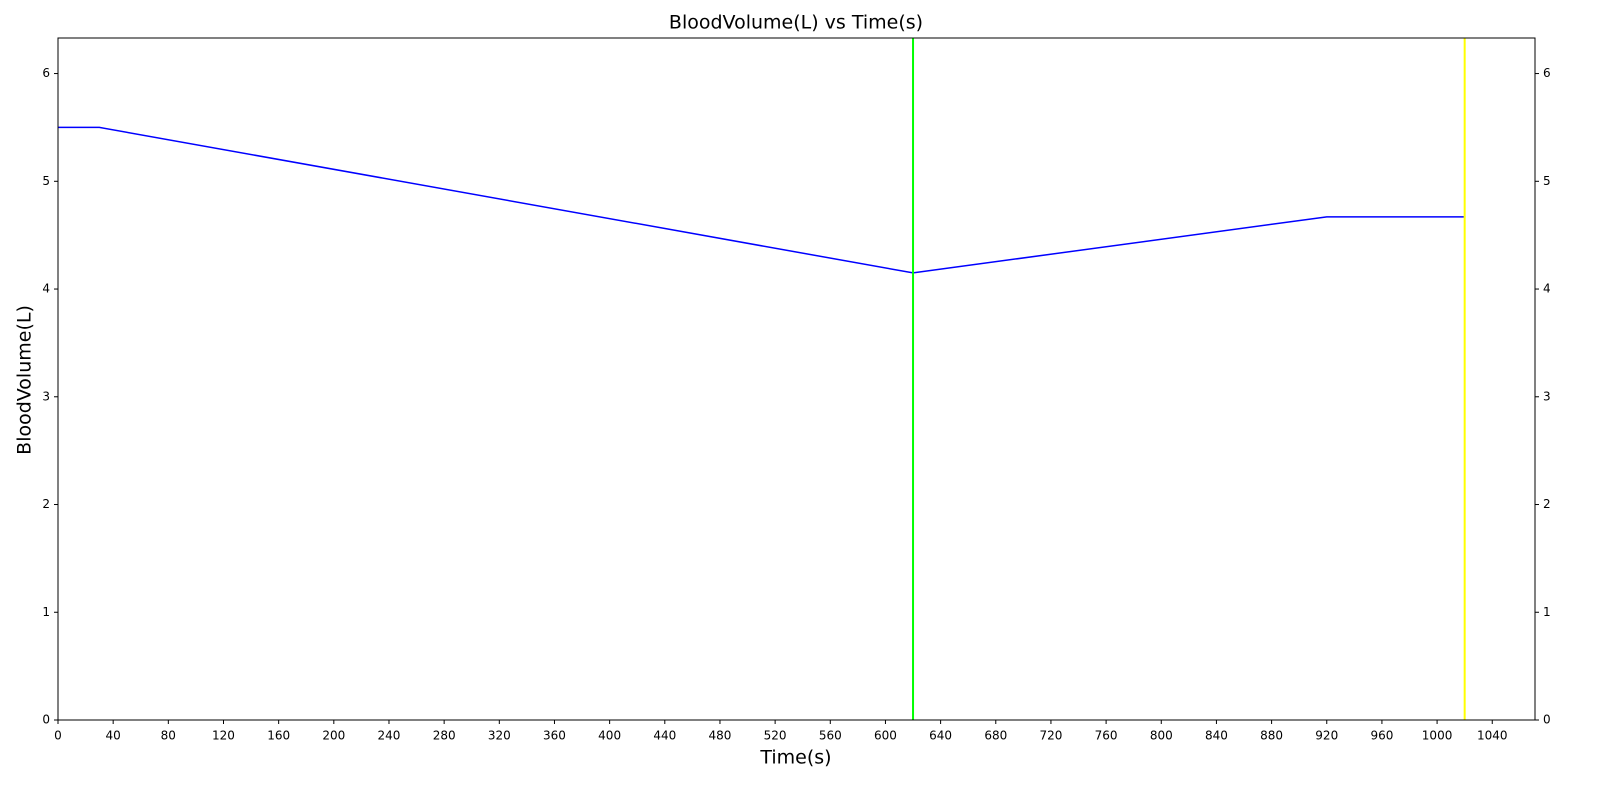 The image size is (1600, 800). Describe the element at coordinates (885, 736) in the screenshot. I see `x-tick-label: 600` at that location.